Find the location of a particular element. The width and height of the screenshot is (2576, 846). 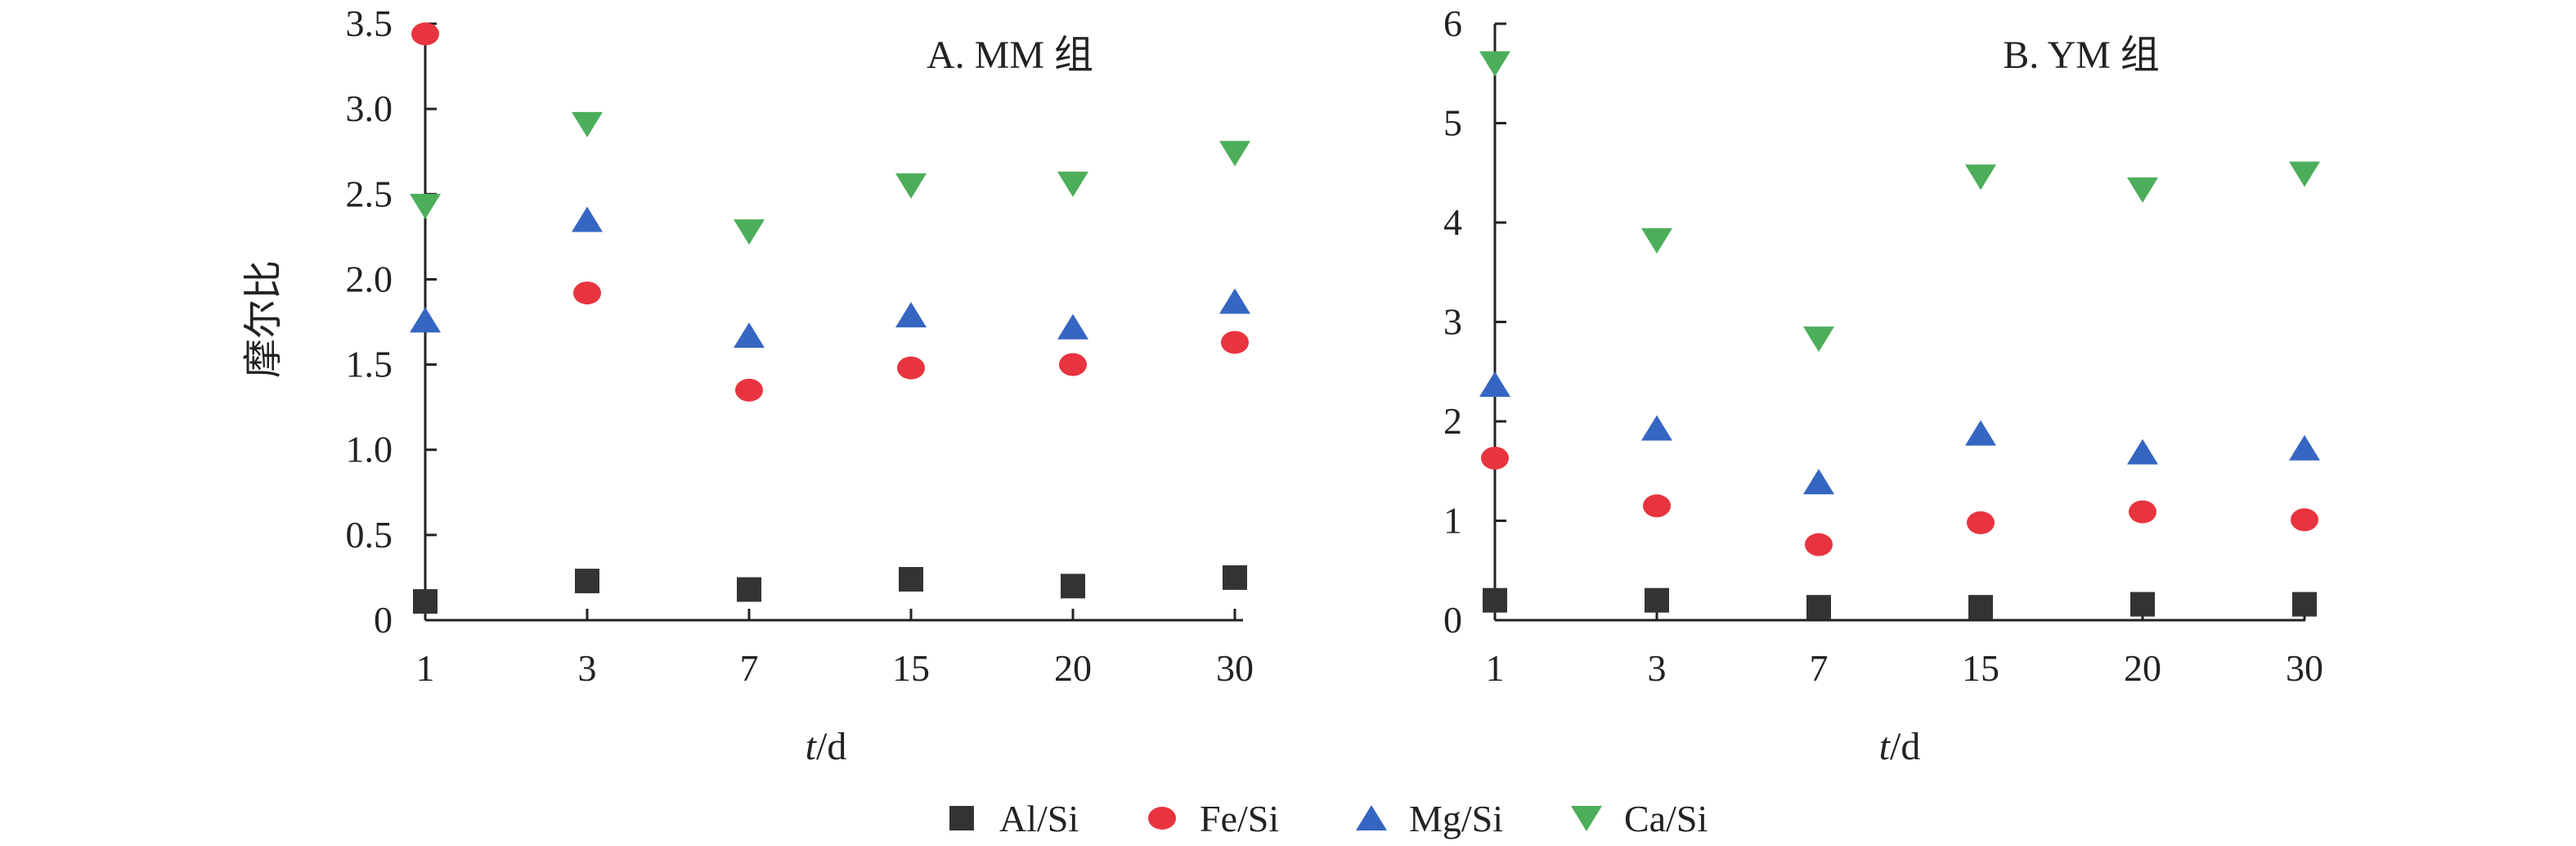

y-tick-label: 2.0 is located at coordinates (369, 279).